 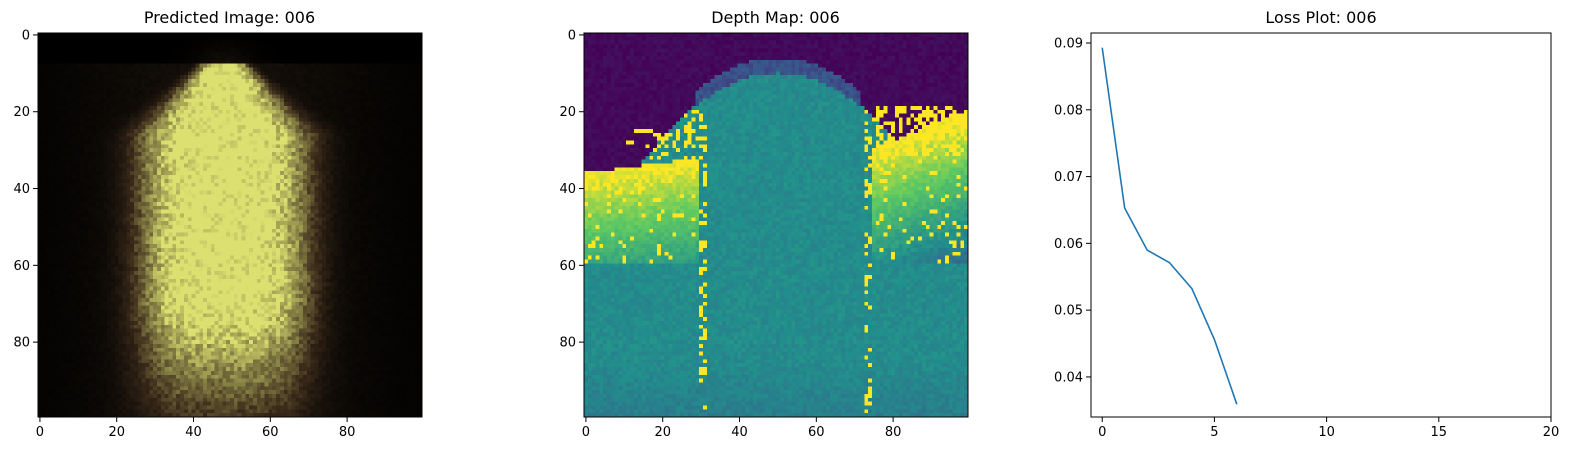 What do you see at coordinates (21, 266) in the screenshot?
I see `predicted-image-ytick-label: 60` at bounding box center [21, 266].